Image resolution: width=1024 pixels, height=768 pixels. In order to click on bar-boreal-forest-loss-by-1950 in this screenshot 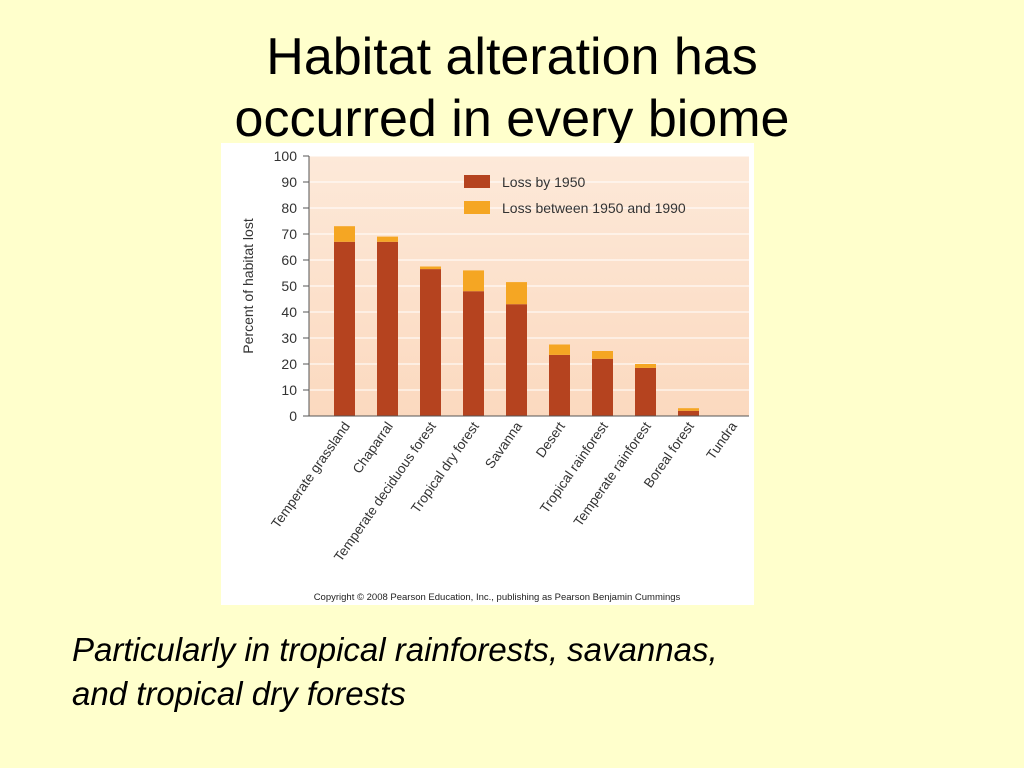, I will do `click(688, 413)`.